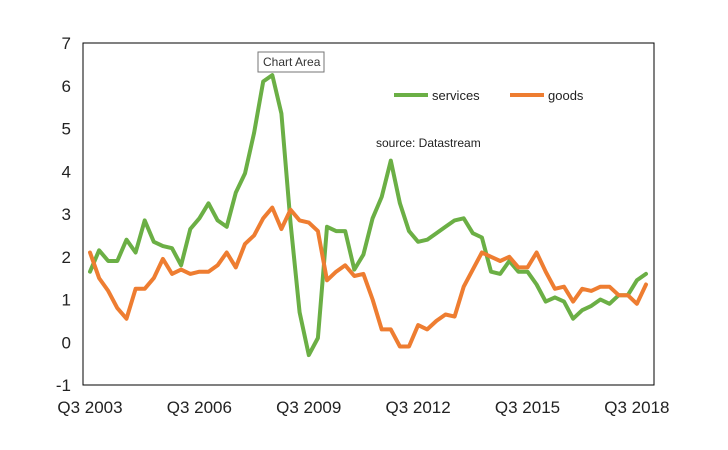 The width and height of the screenshot is (728, 450). What do you see at coordinates (66, 257) in the screenshot?
I see `y-tick-label: 2` at bounding box center [66, 257].